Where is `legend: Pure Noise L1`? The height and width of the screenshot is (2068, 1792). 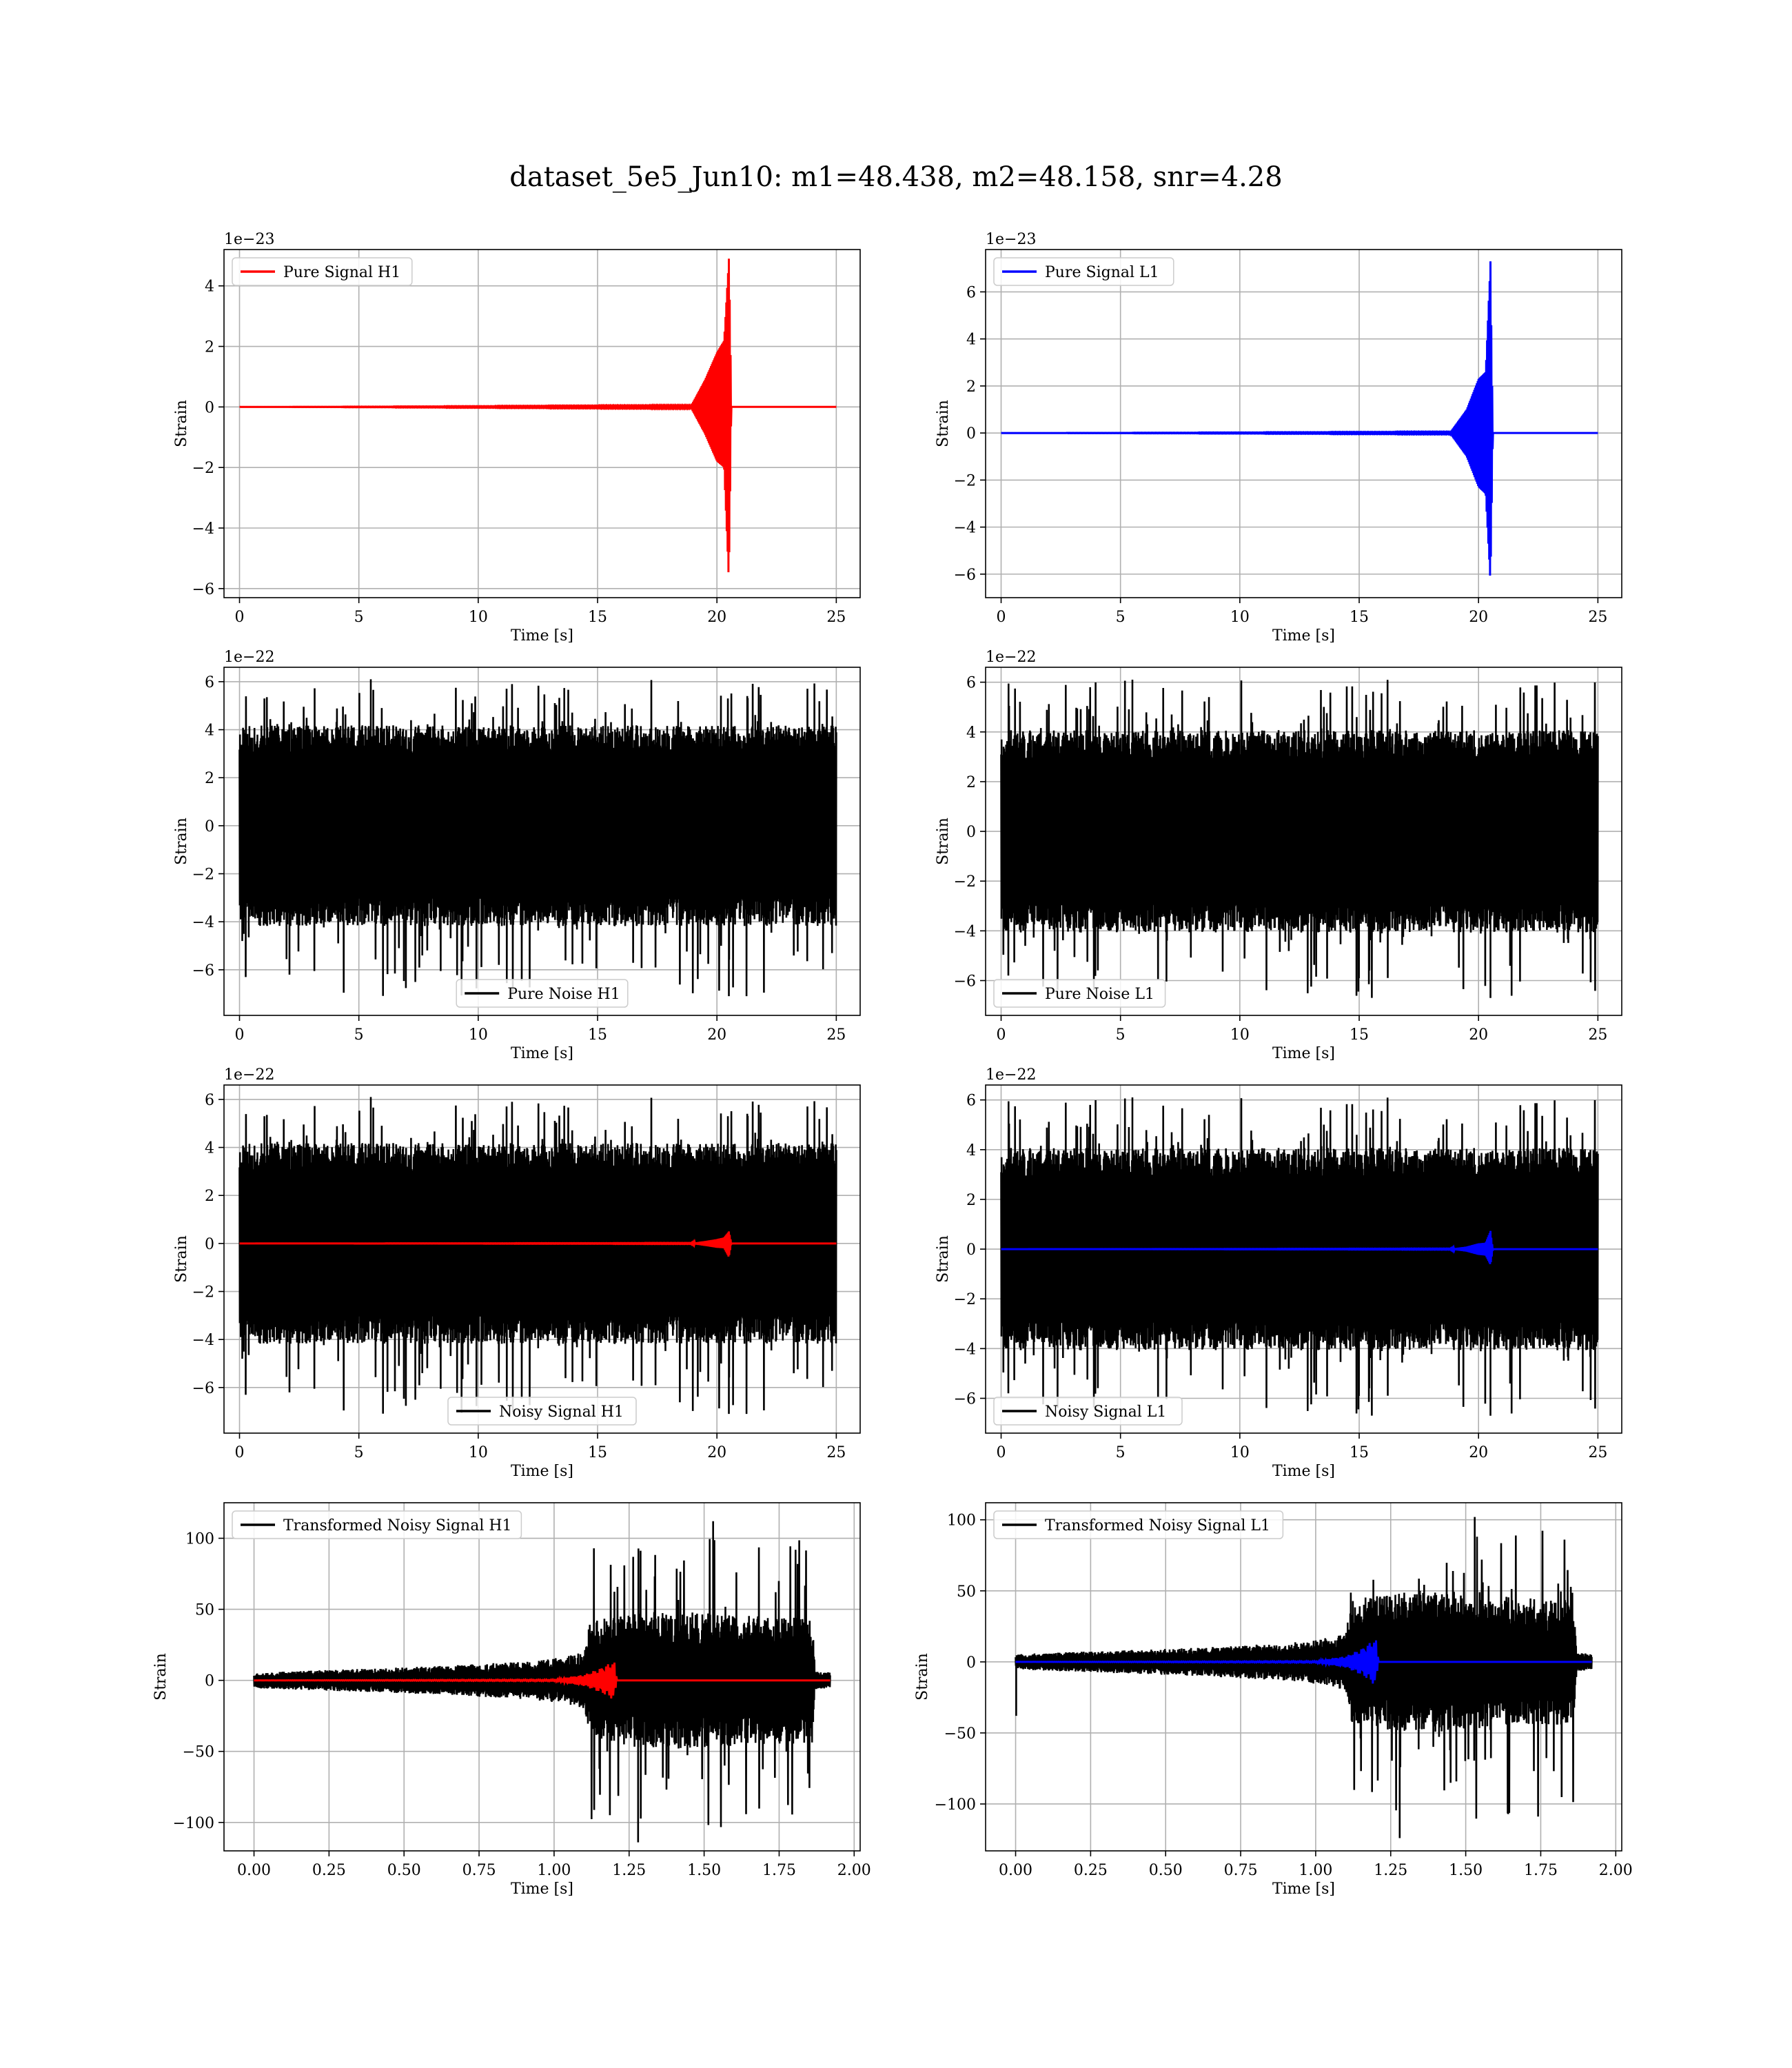 legend: Pure Noise L1 is located at coordinates (1079, 993).